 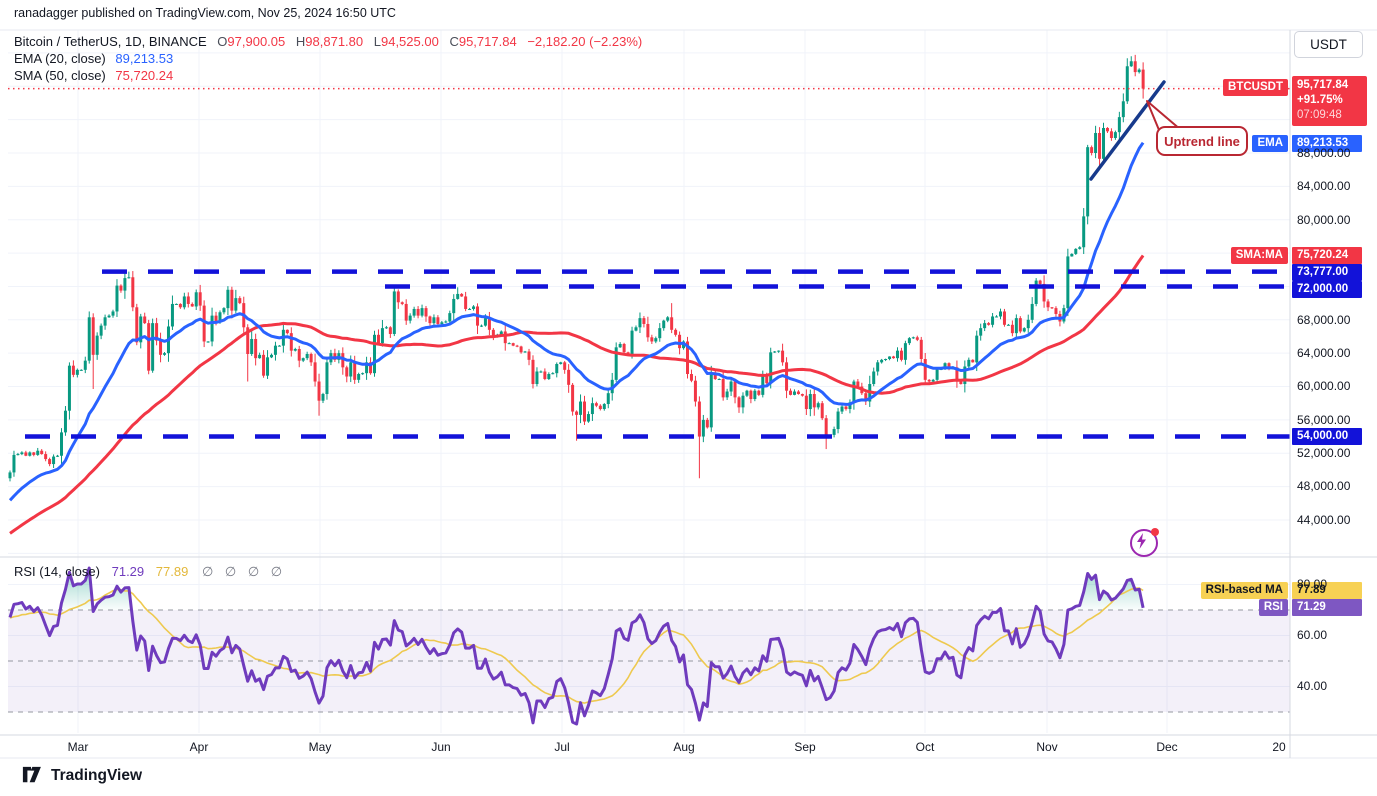 I want to click on tradingview-logo: TradingView, so click(x=82, y=775).